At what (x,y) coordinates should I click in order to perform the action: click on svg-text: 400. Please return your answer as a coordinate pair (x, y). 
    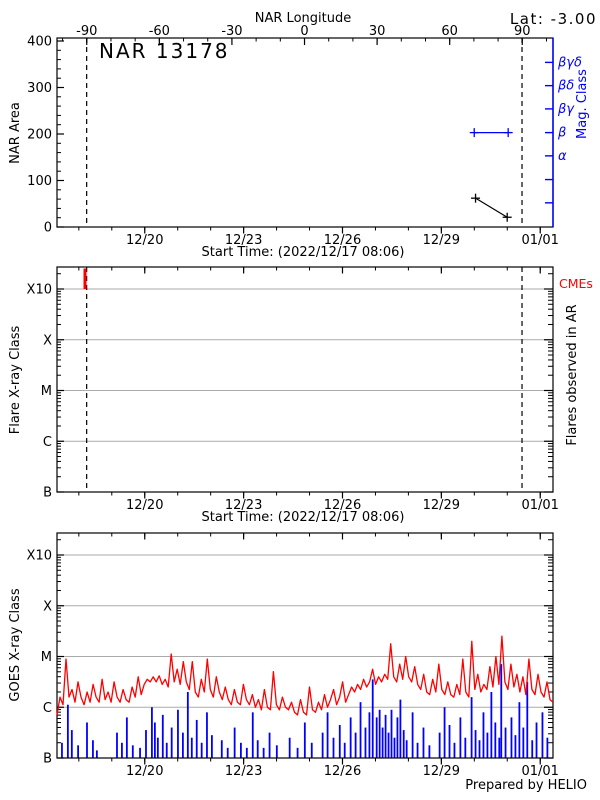
    Looking at the image, I should click on (39, 42).